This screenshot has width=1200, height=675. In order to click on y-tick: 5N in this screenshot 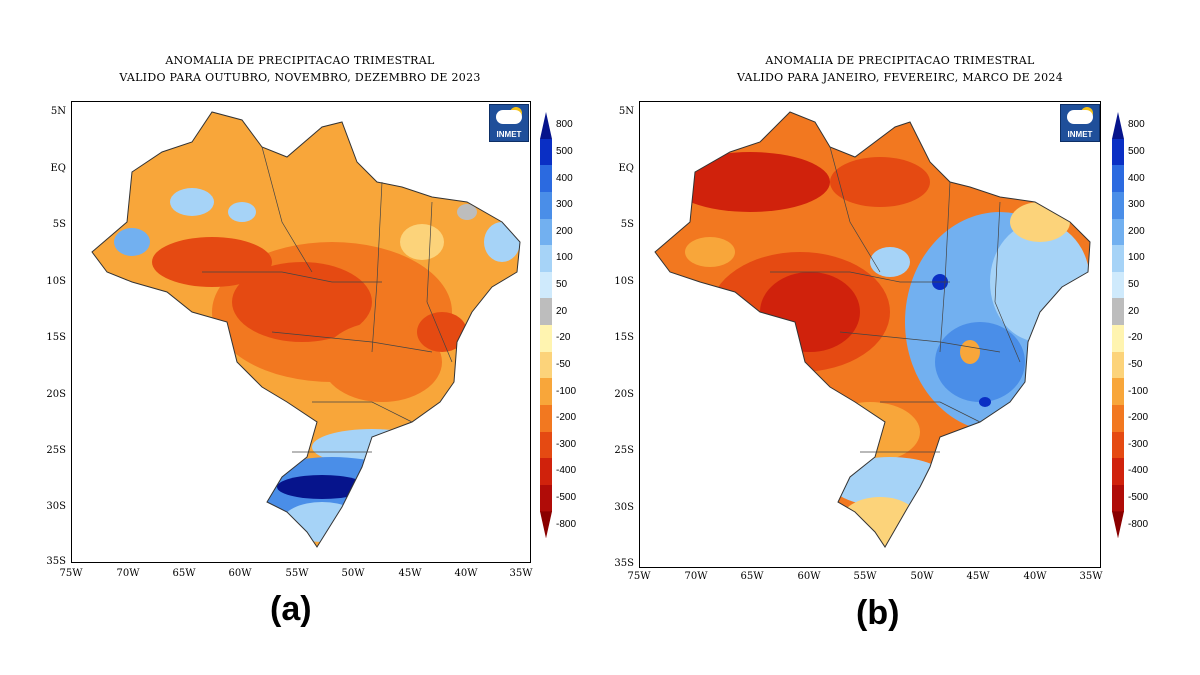, I will do `click(58, 111)`.